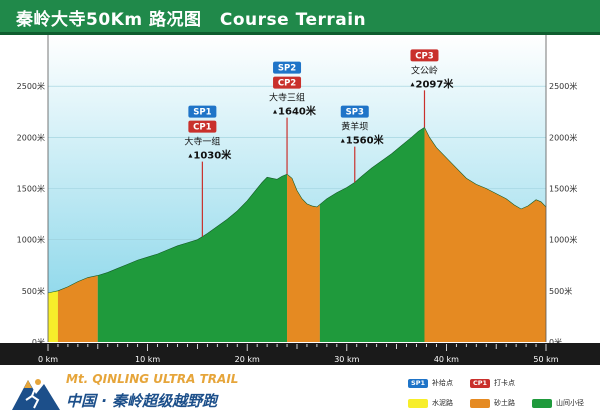  What do you see at coordinates (247, 359) in the screenshot?
I see `x-tick-label: 20 km` at bounding box center [247, 359].